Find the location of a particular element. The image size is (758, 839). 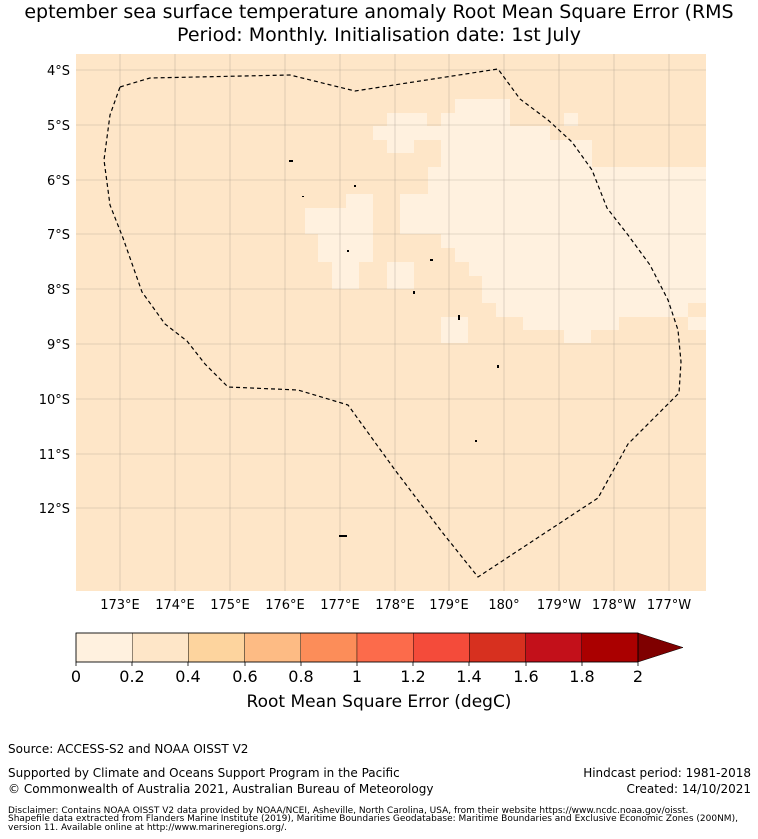

lat-label: 12°S is located at coordinates (54, 509).